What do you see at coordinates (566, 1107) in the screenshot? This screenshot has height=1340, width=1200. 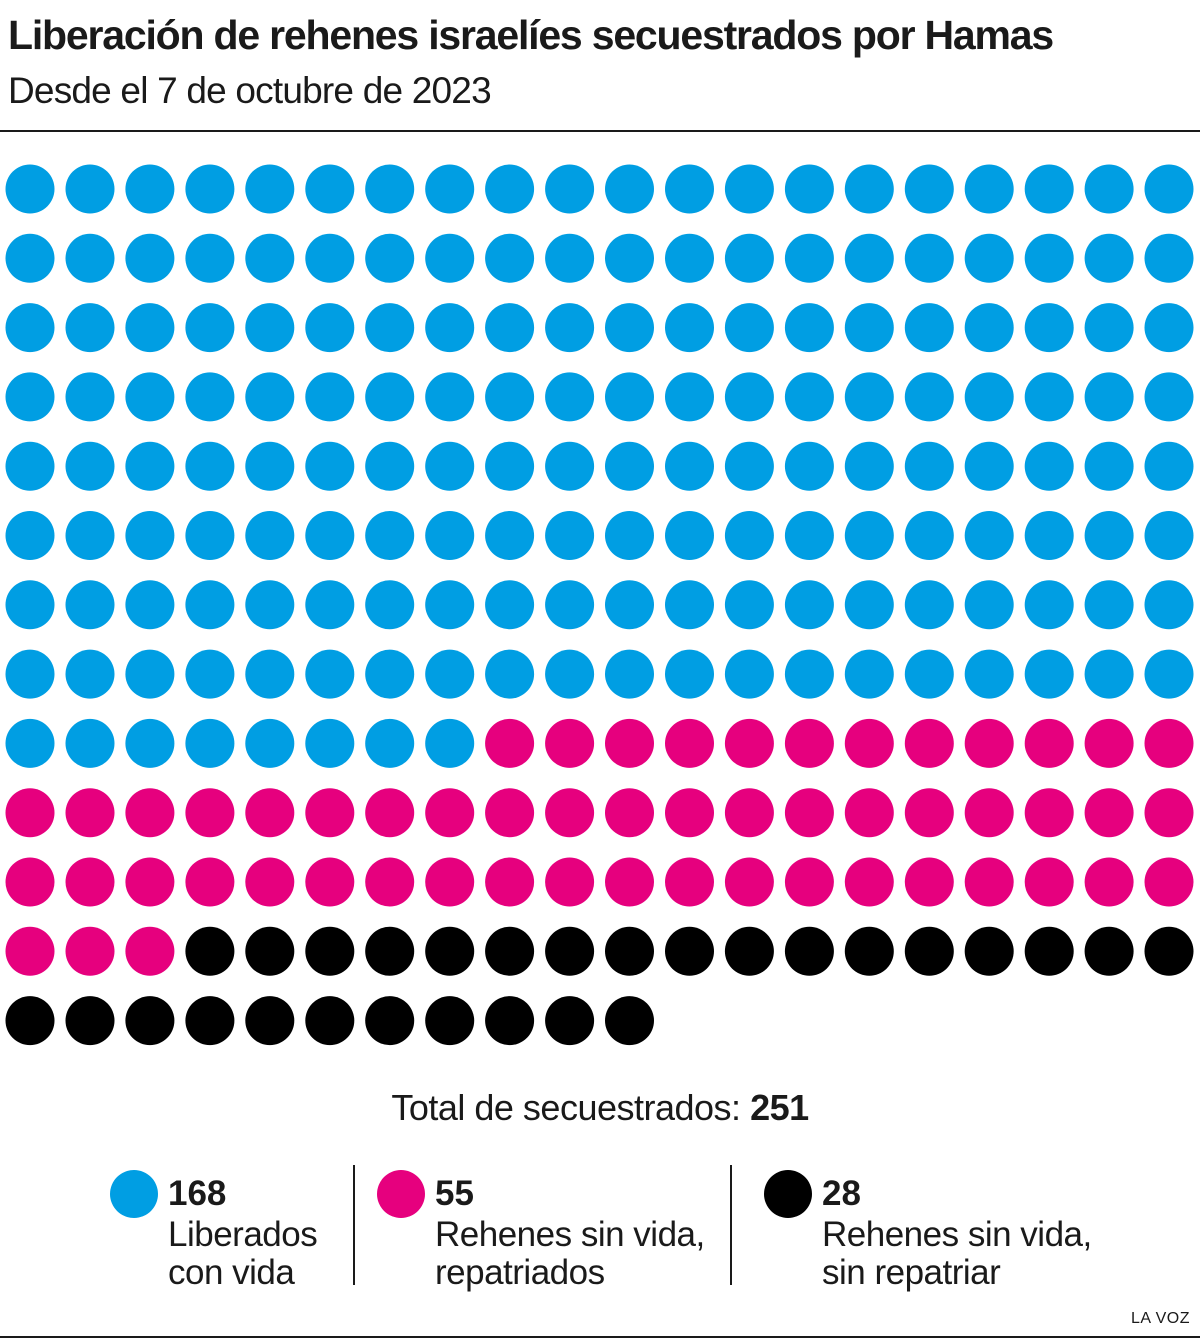 I see `total-label: Total de secuestrados:` at bounding box center [566, 1107].